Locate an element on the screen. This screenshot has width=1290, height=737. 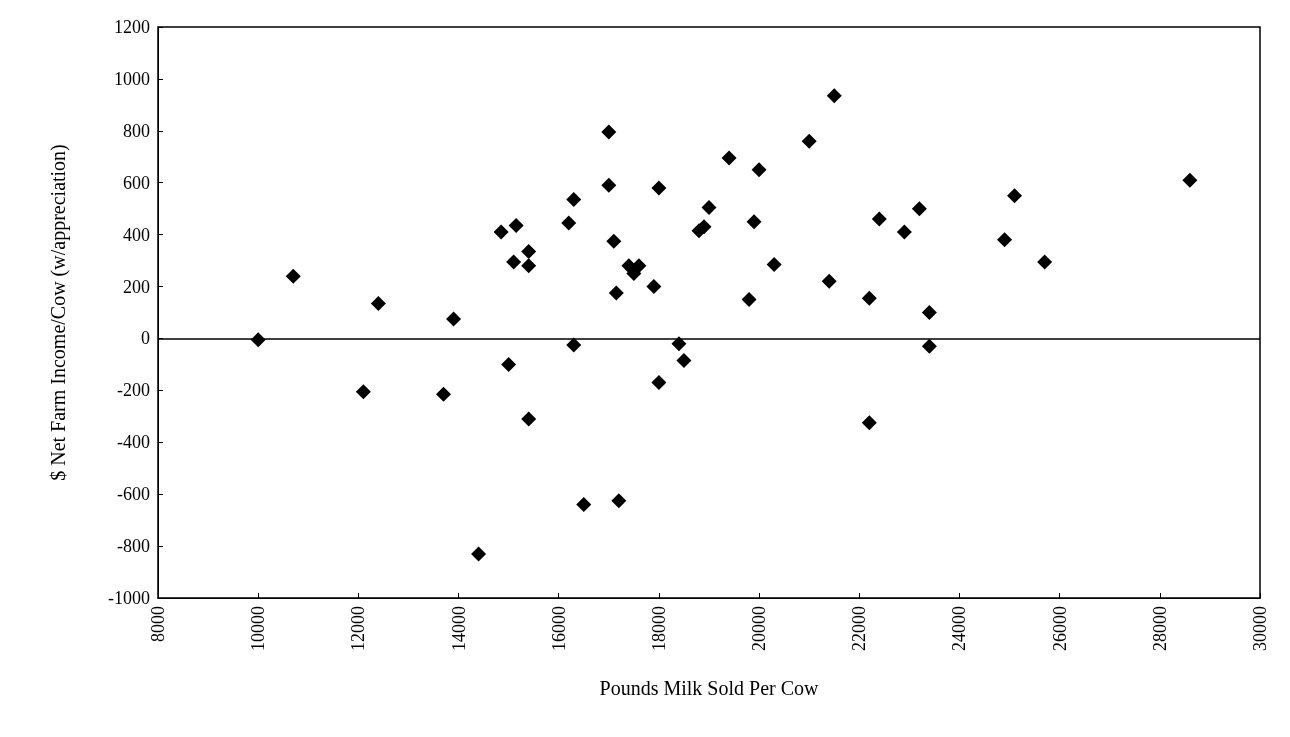
y-tick-label: 400 is located at coordinates (136, 234).